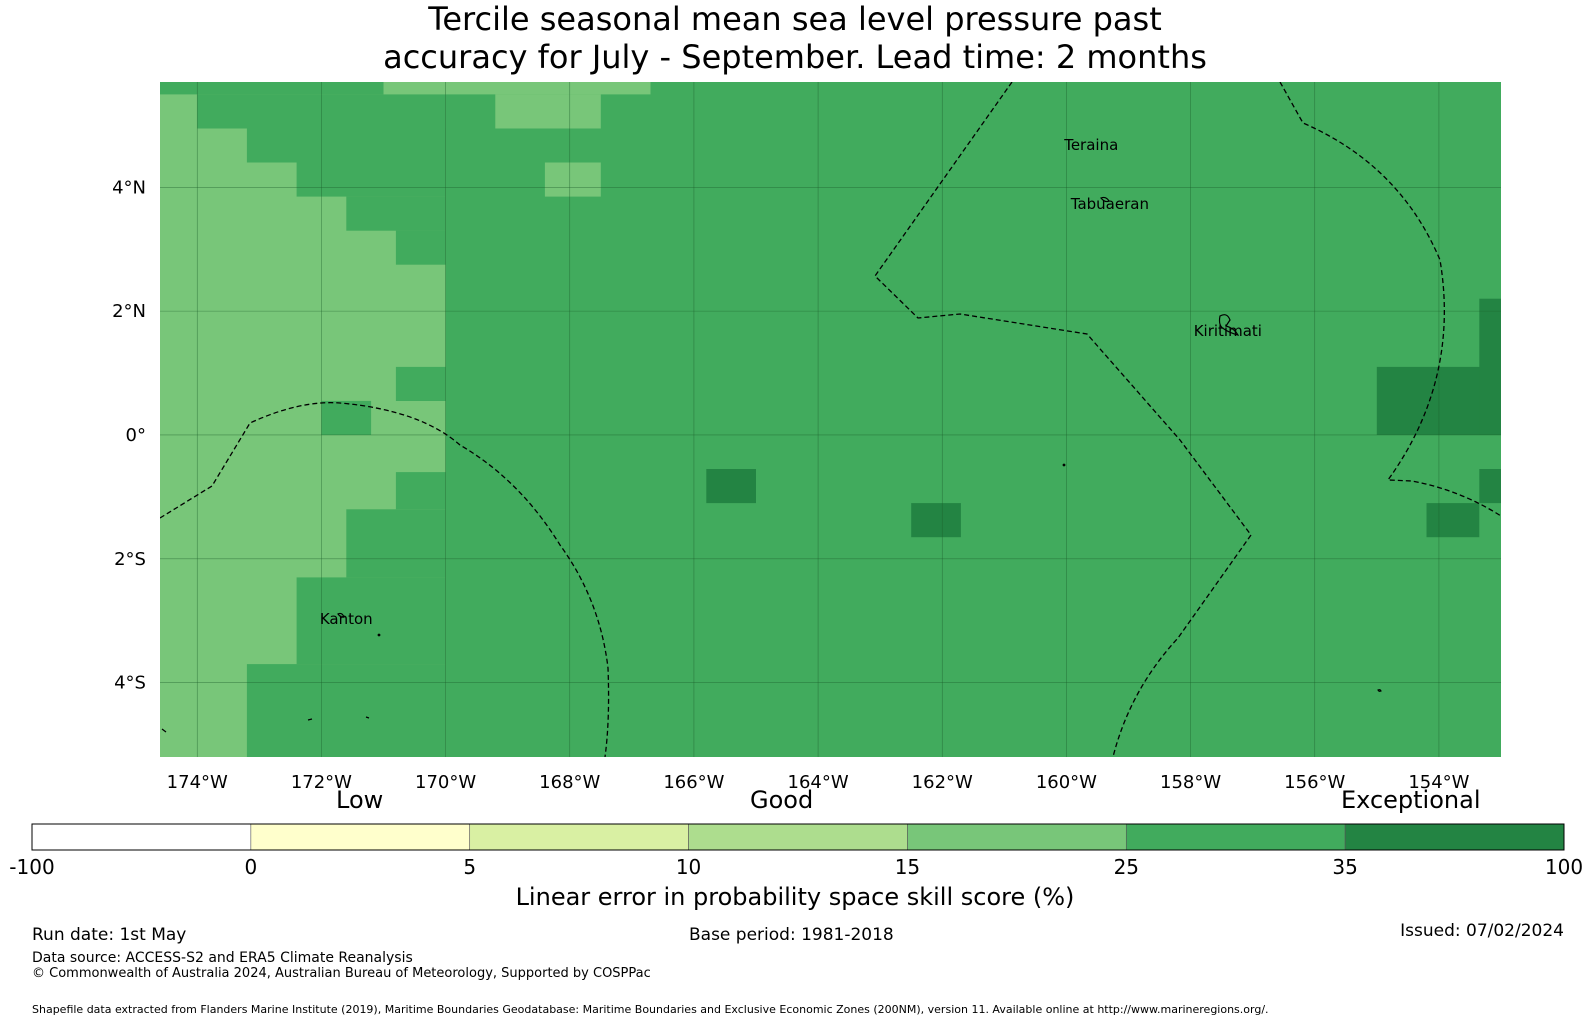 The height and width of the screenshot is (1020, 1590). Describe the element at coordinates (129, 187) in the screenshot. I see `lat-tick-label: 4°N` at that location.